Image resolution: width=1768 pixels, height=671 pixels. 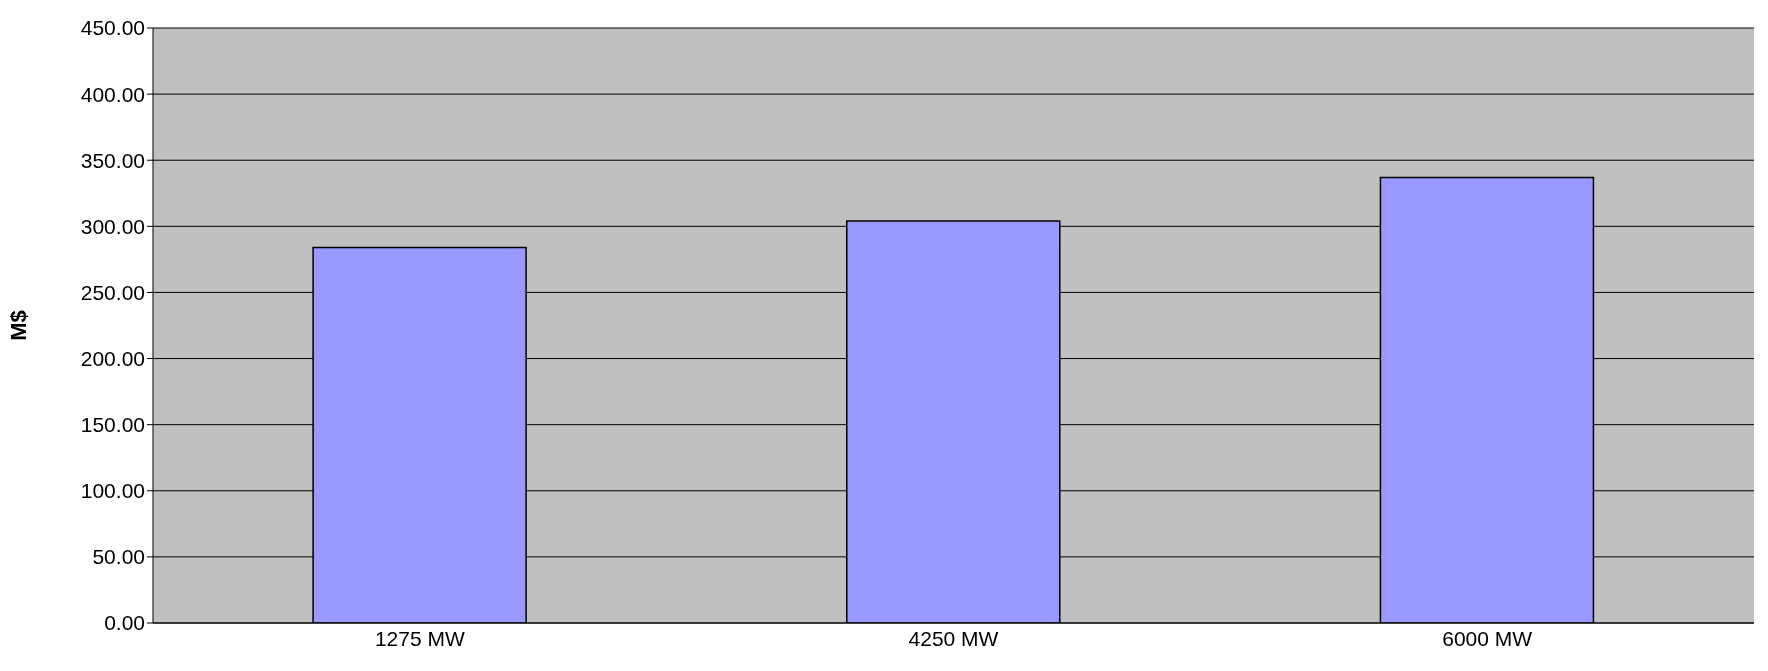 What do you see at coordinates (953, 638) in the screenshot?
I see `x-tick-label: 4250 MW` at bounding box center [953, 638].